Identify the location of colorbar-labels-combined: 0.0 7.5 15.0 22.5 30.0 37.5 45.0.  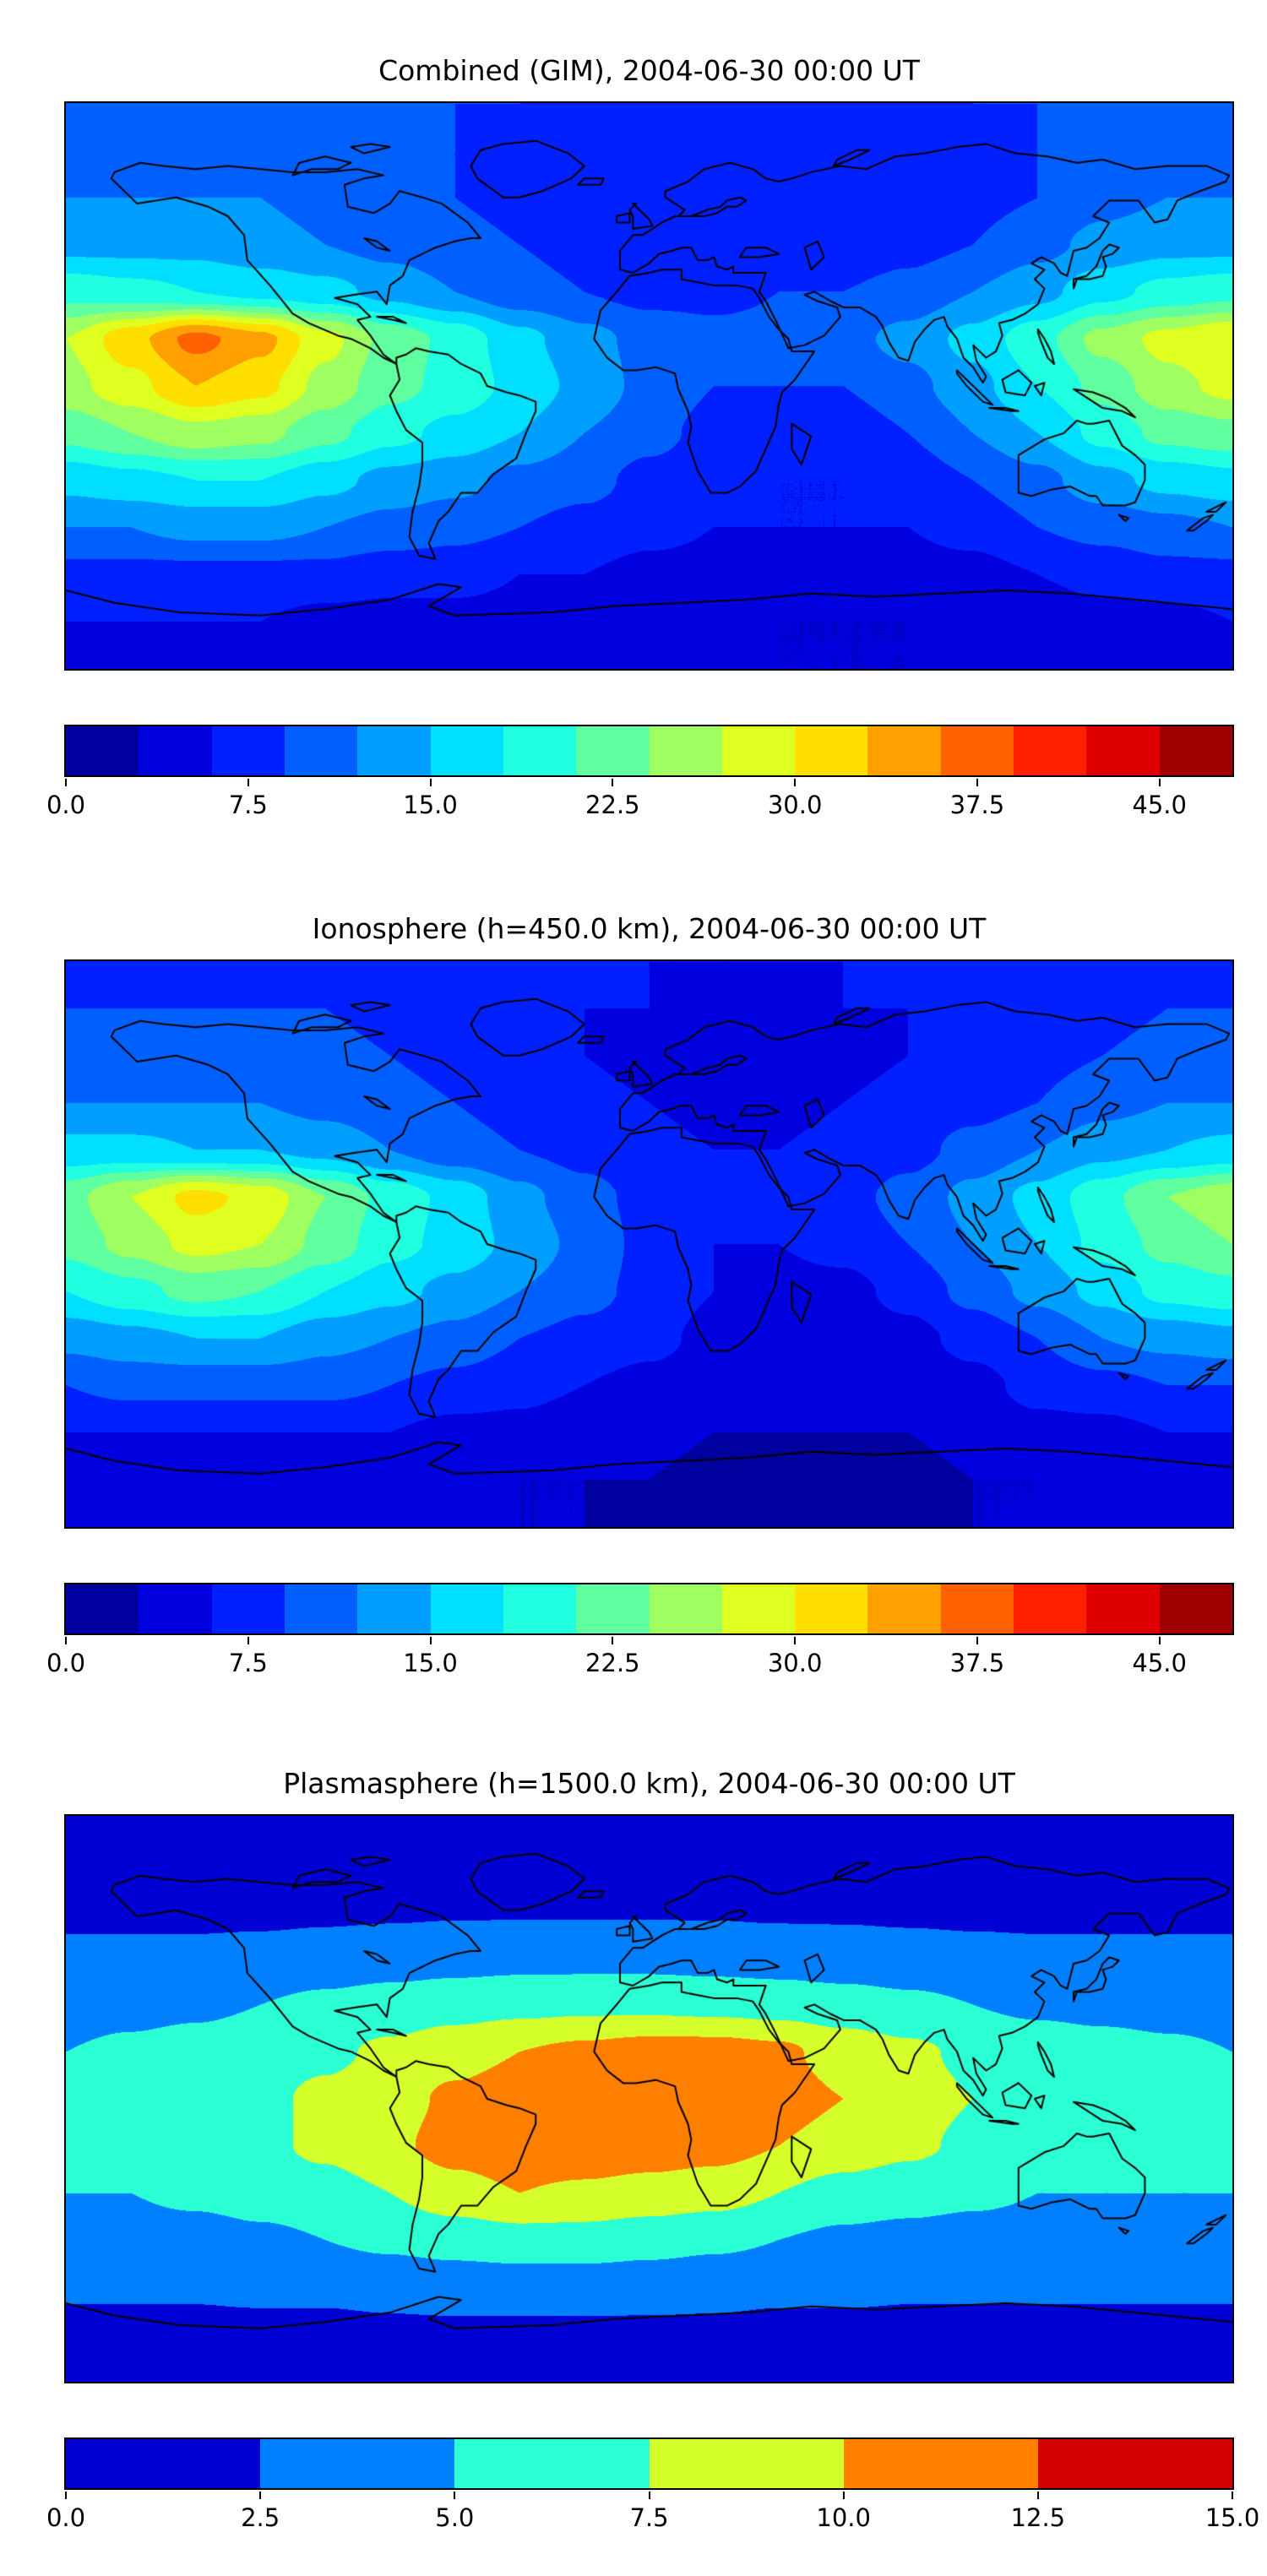
(639, 807).